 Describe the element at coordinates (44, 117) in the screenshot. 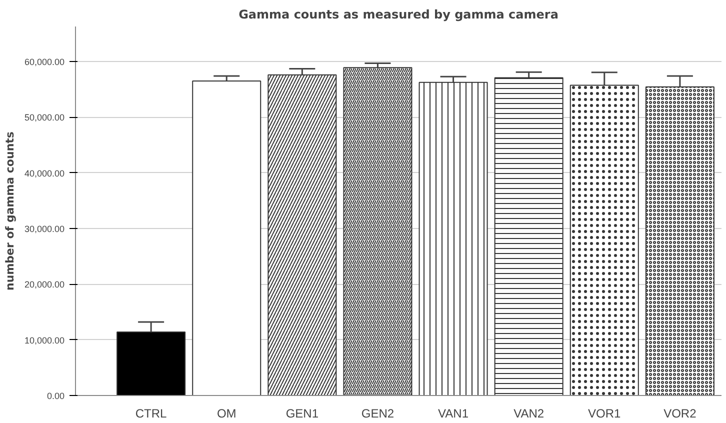

I see `y-tick-label: 50,000.00` at that location.